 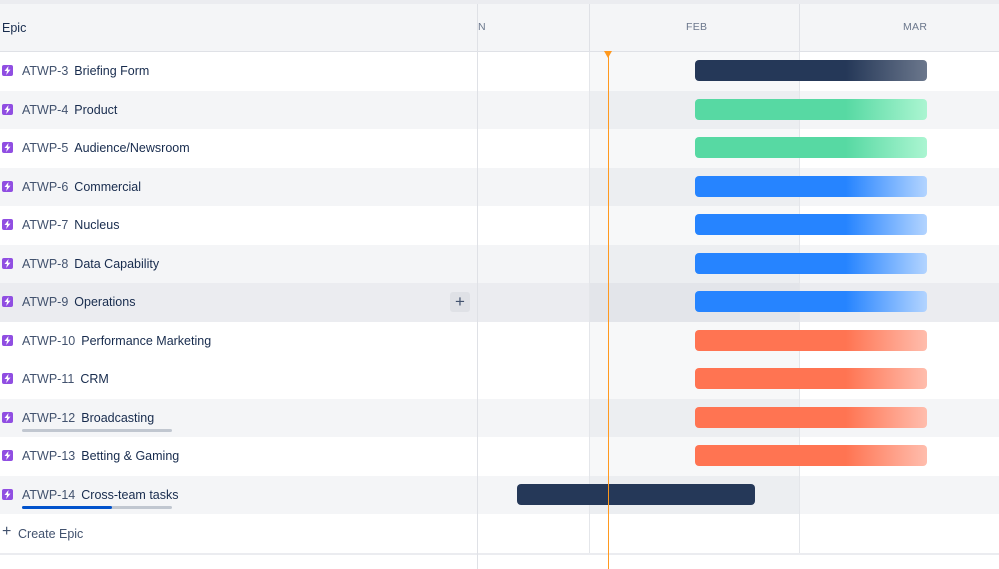 I want to click on epic-row: ATWP-12 Broadcasting, so click(x=499, y=417).